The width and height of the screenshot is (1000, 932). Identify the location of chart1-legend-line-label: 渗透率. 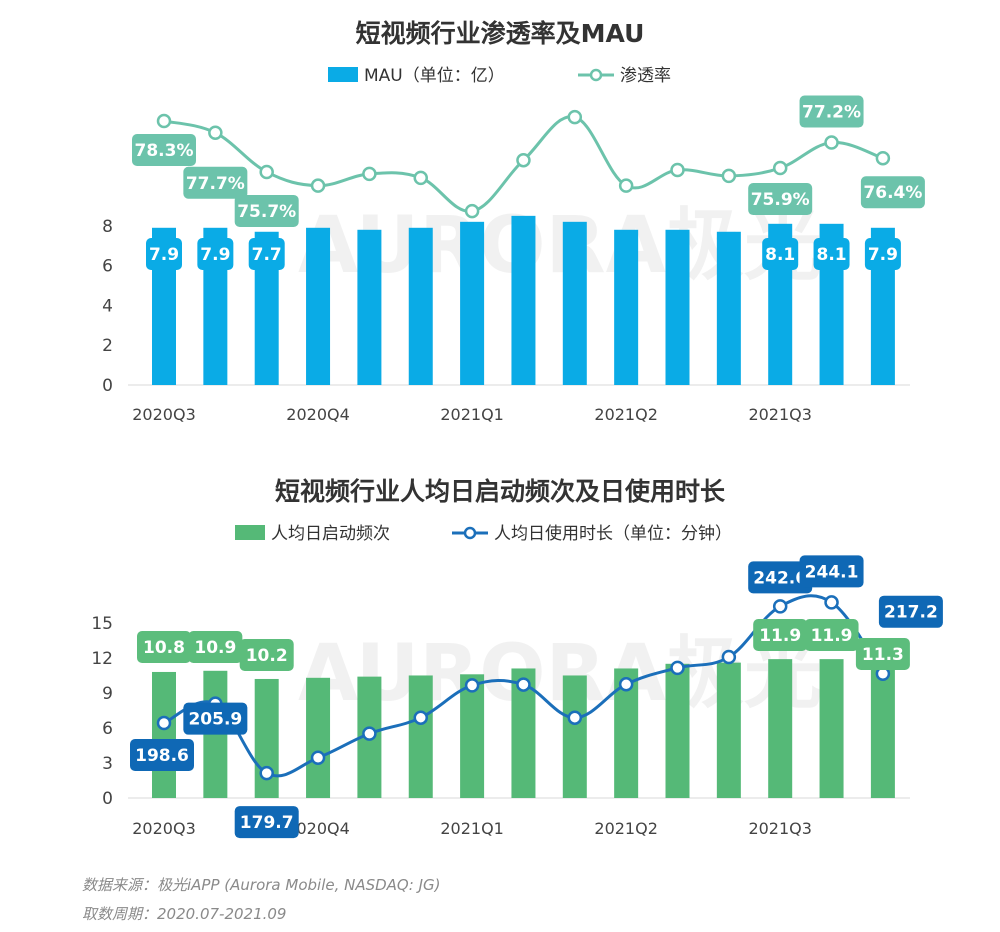
(645, 76).